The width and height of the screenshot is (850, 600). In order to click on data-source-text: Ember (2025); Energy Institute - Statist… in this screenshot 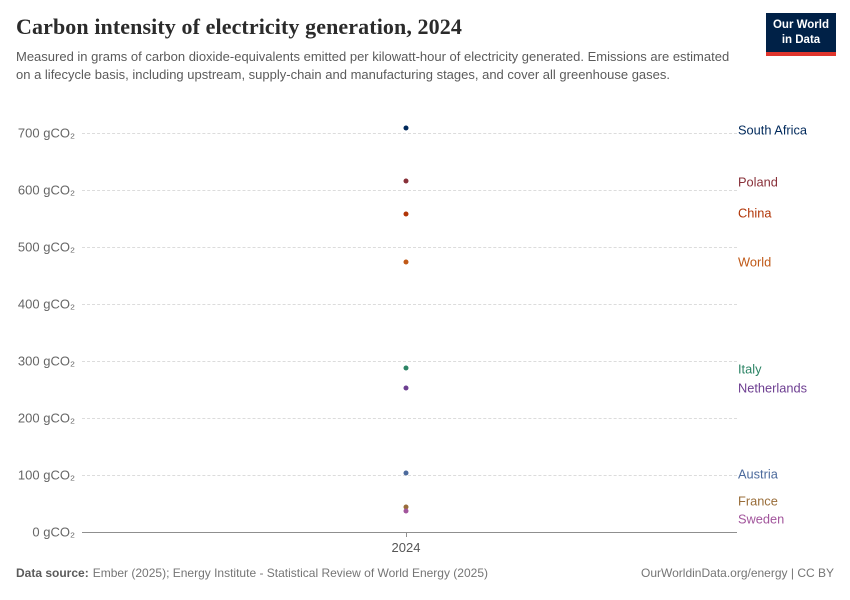, I will do `click(290, 573)`.